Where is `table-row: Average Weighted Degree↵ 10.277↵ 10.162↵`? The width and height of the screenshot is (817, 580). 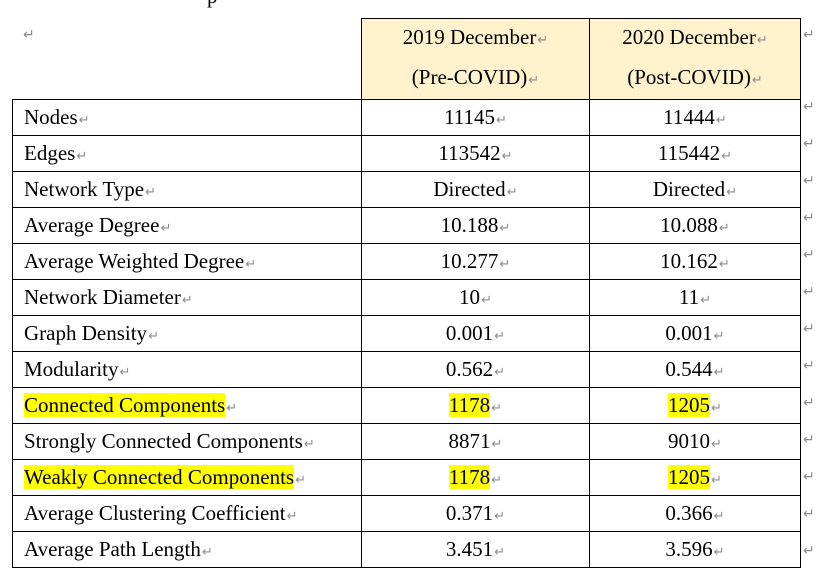
table-row: Average Weighted Degree↵ 10.277↵ 10.162↵ is located at coordinates (406, 261).